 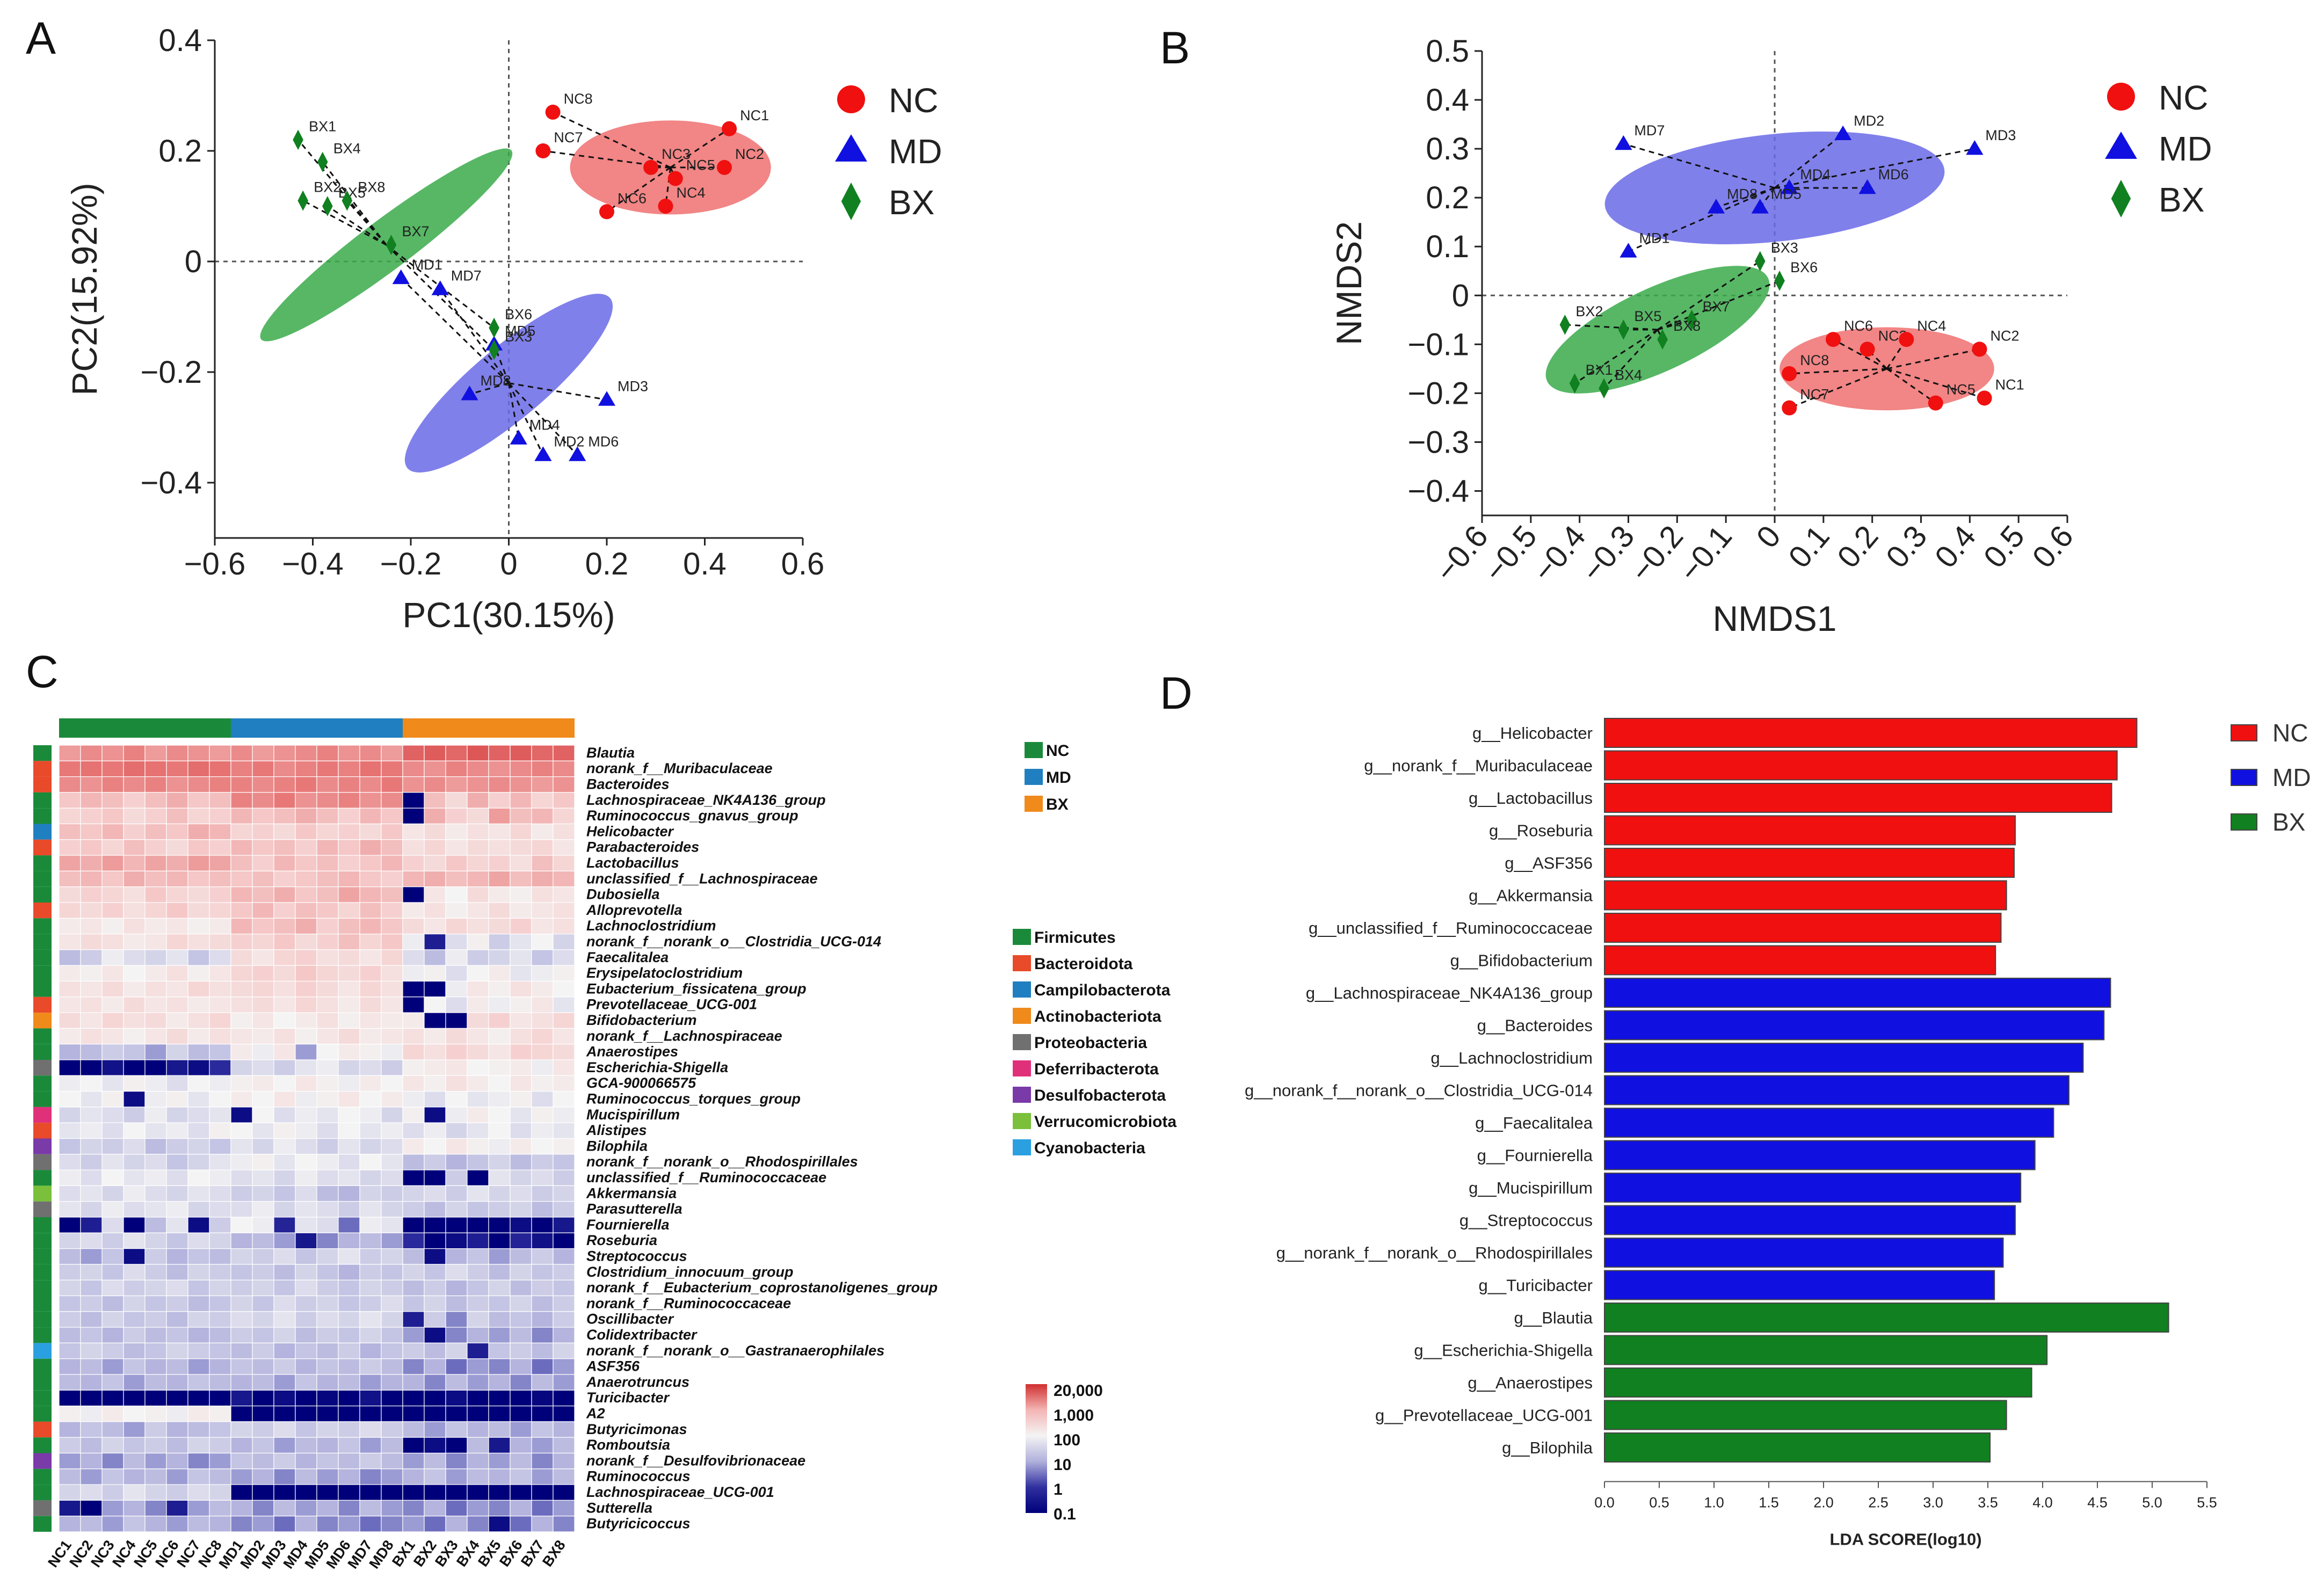 What do you see at coordinates (628, 1225) in the screenshot?
I see `heatmap-row-label: Fournierella` at bounding box center [628, 1225].